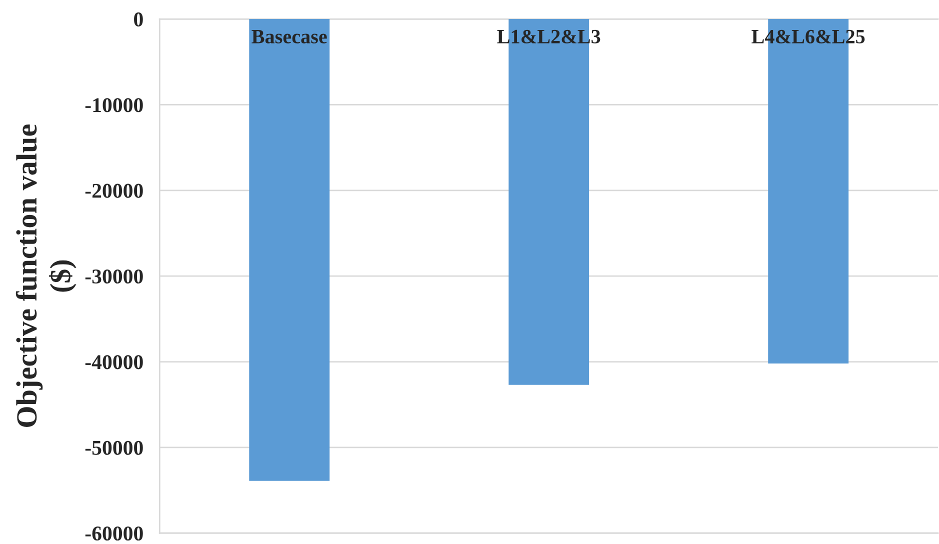 The width and height of the screenshot is (939, 544). I want to click on x-tick-label: Basecase, so click(289, 37).